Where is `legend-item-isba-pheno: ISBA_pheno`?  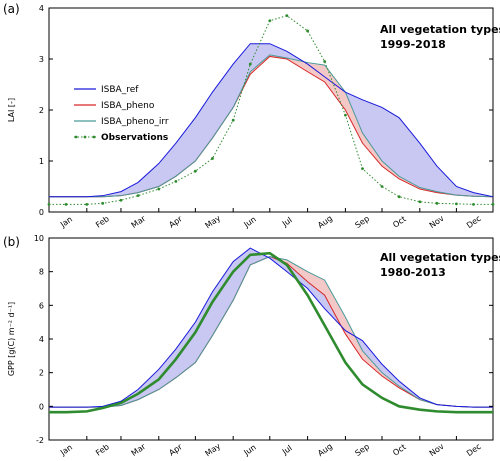 legend-item-isba-pheno: ISBA_pheno is located at coordinates (114, 106).